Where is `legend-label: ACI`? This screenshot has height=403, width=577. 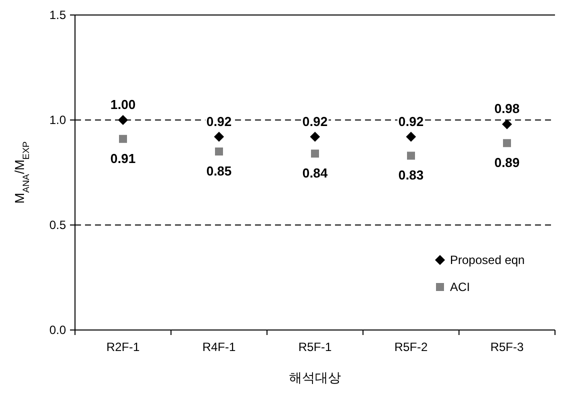 legend-label: ACI is located at coordinates (460, 287).